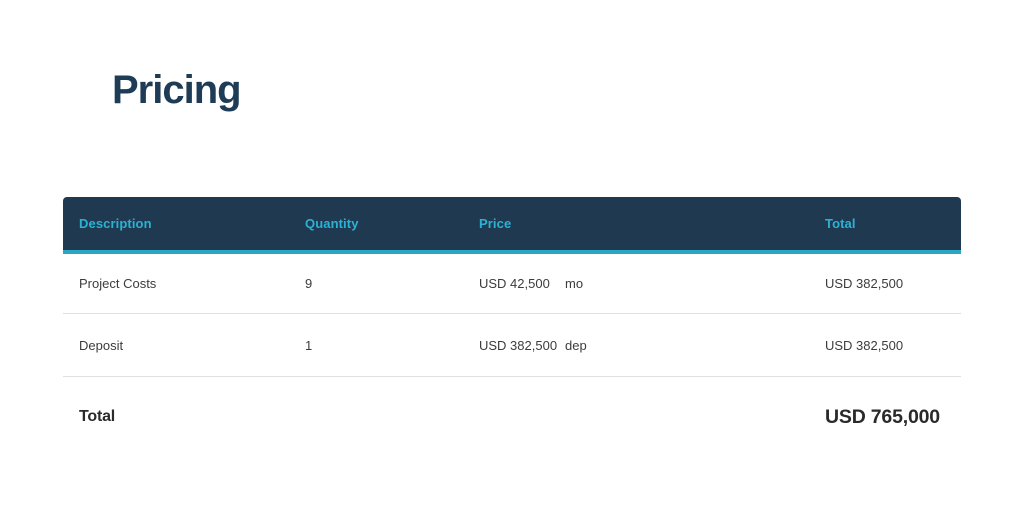  What do you see at coordinates (882, 416) in the screenshot?
I see `summary-total-amount: USD 765,000` at bounding box center [882, 416].